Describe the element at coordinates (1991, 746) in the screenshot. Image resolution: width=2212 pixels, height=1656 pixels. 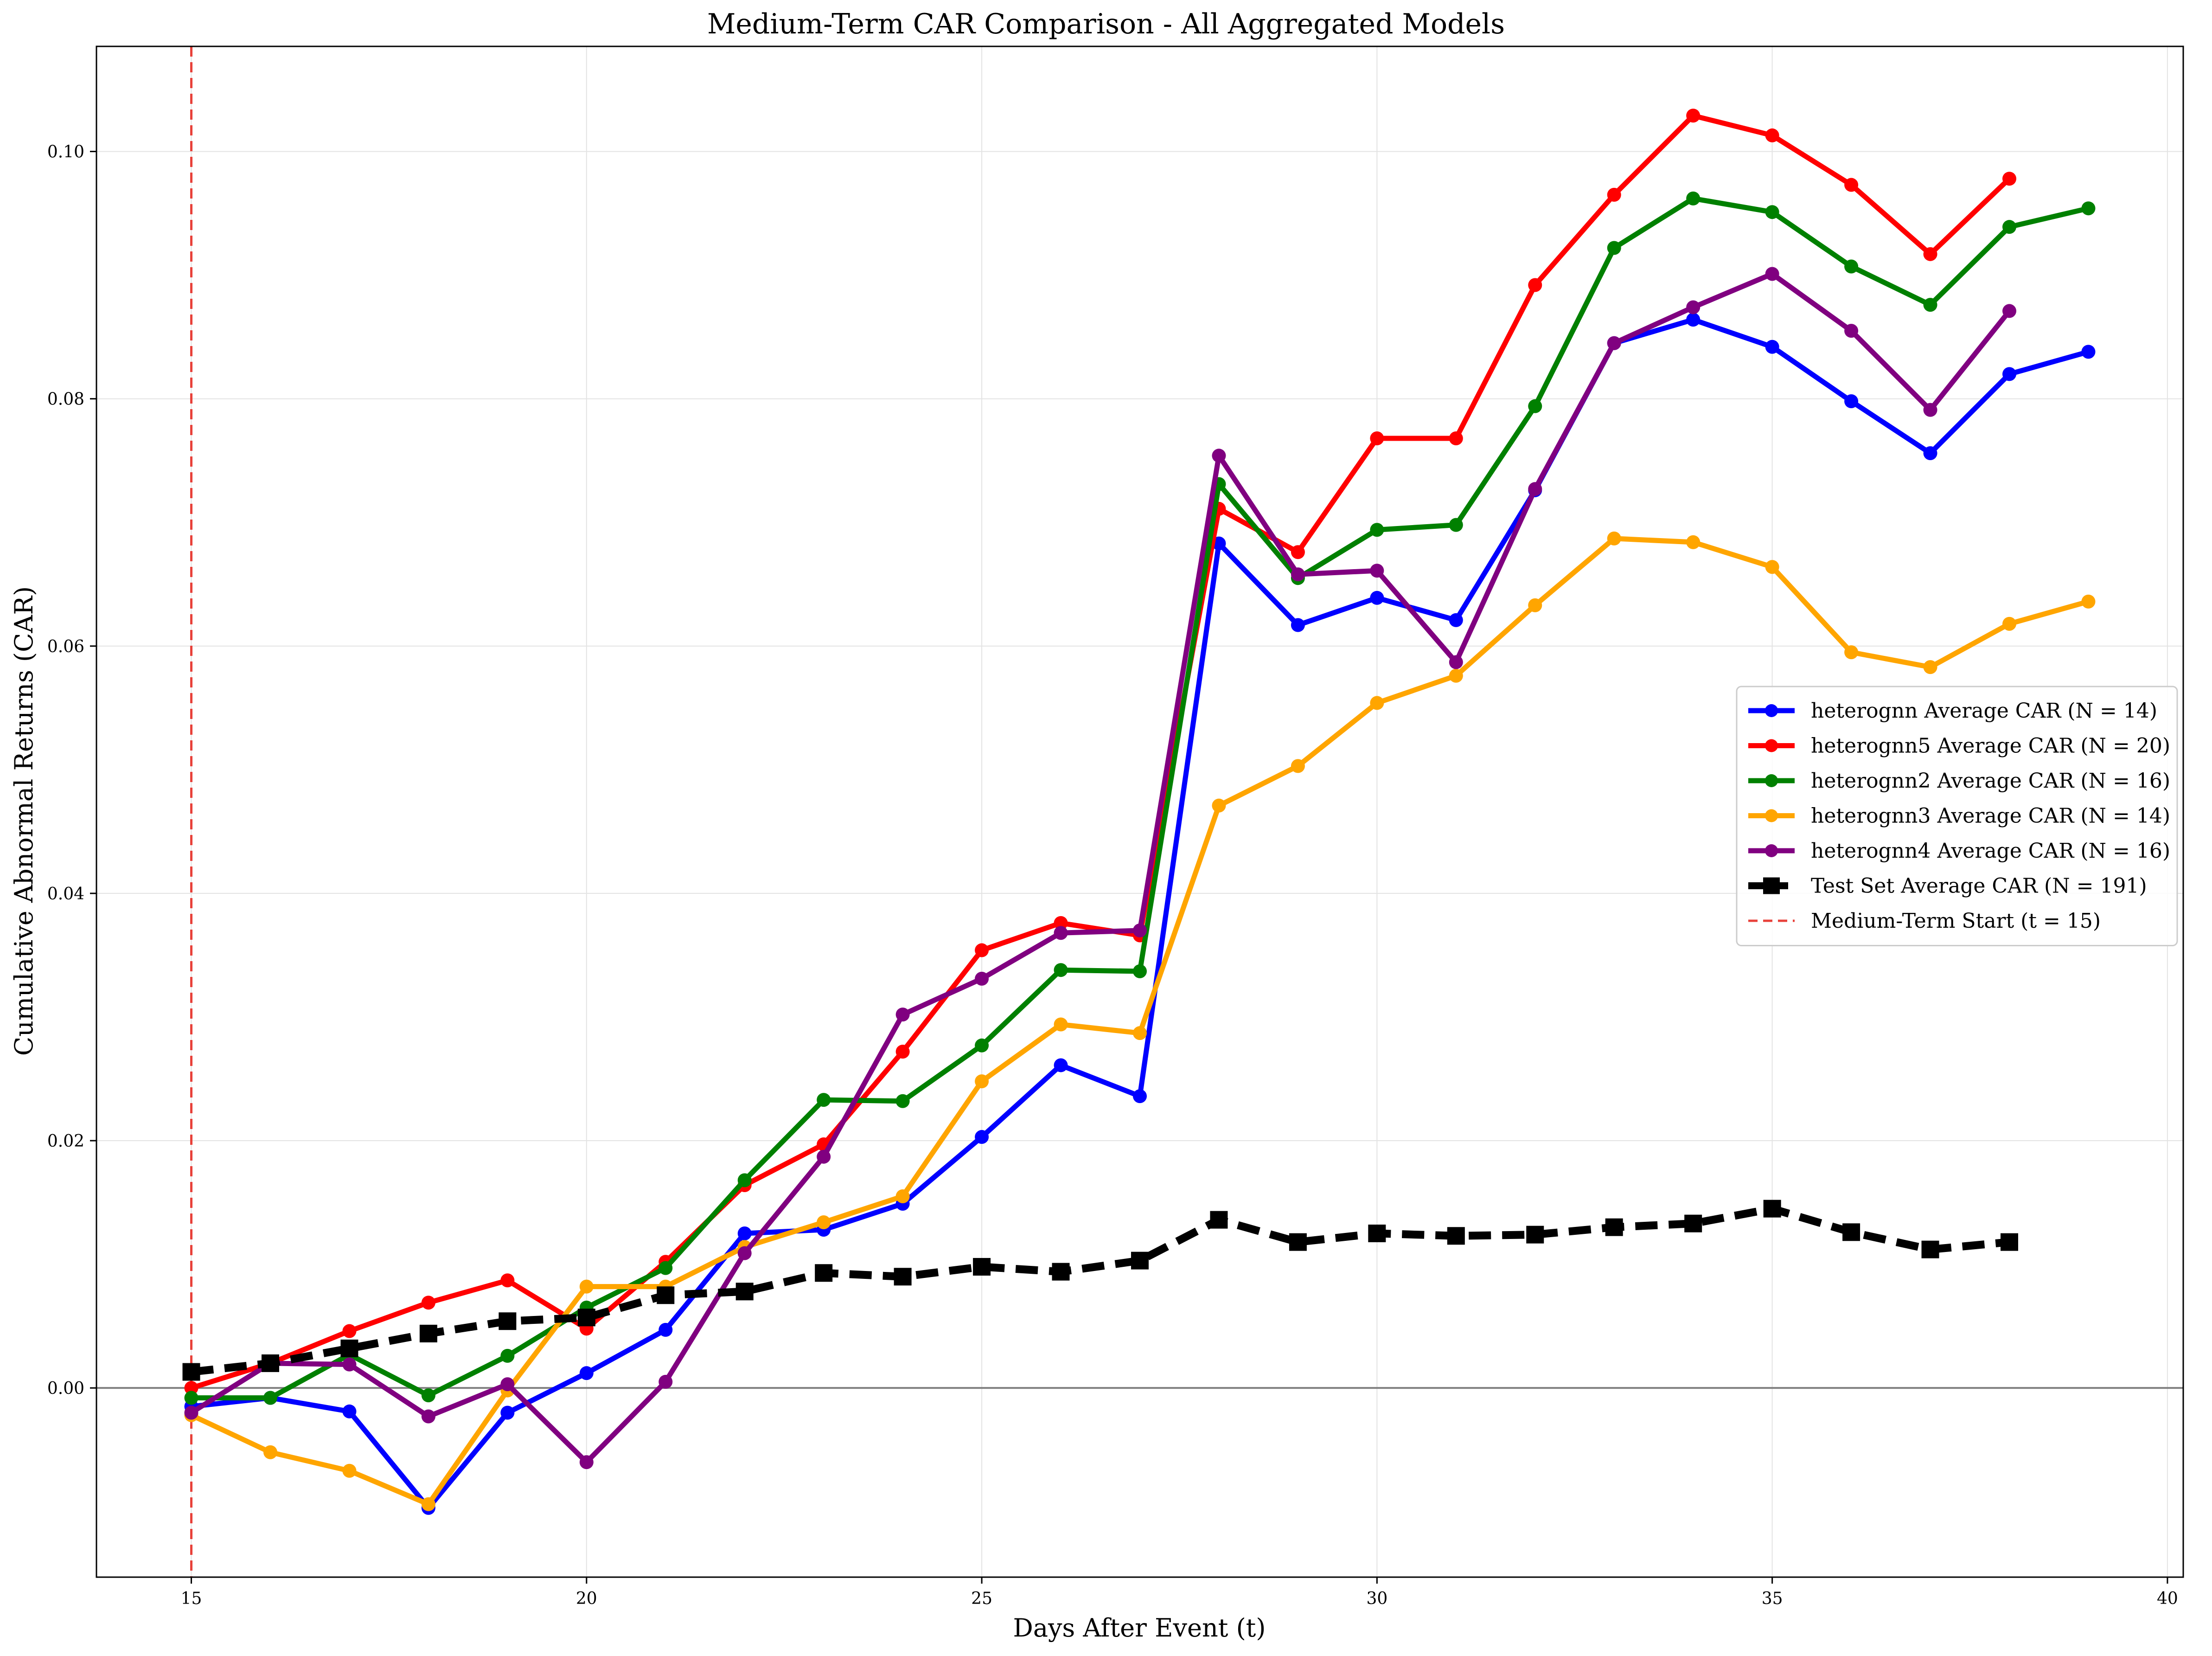
I see `legend-label: heterognn5 Average CAR (N = 20)` at that location.